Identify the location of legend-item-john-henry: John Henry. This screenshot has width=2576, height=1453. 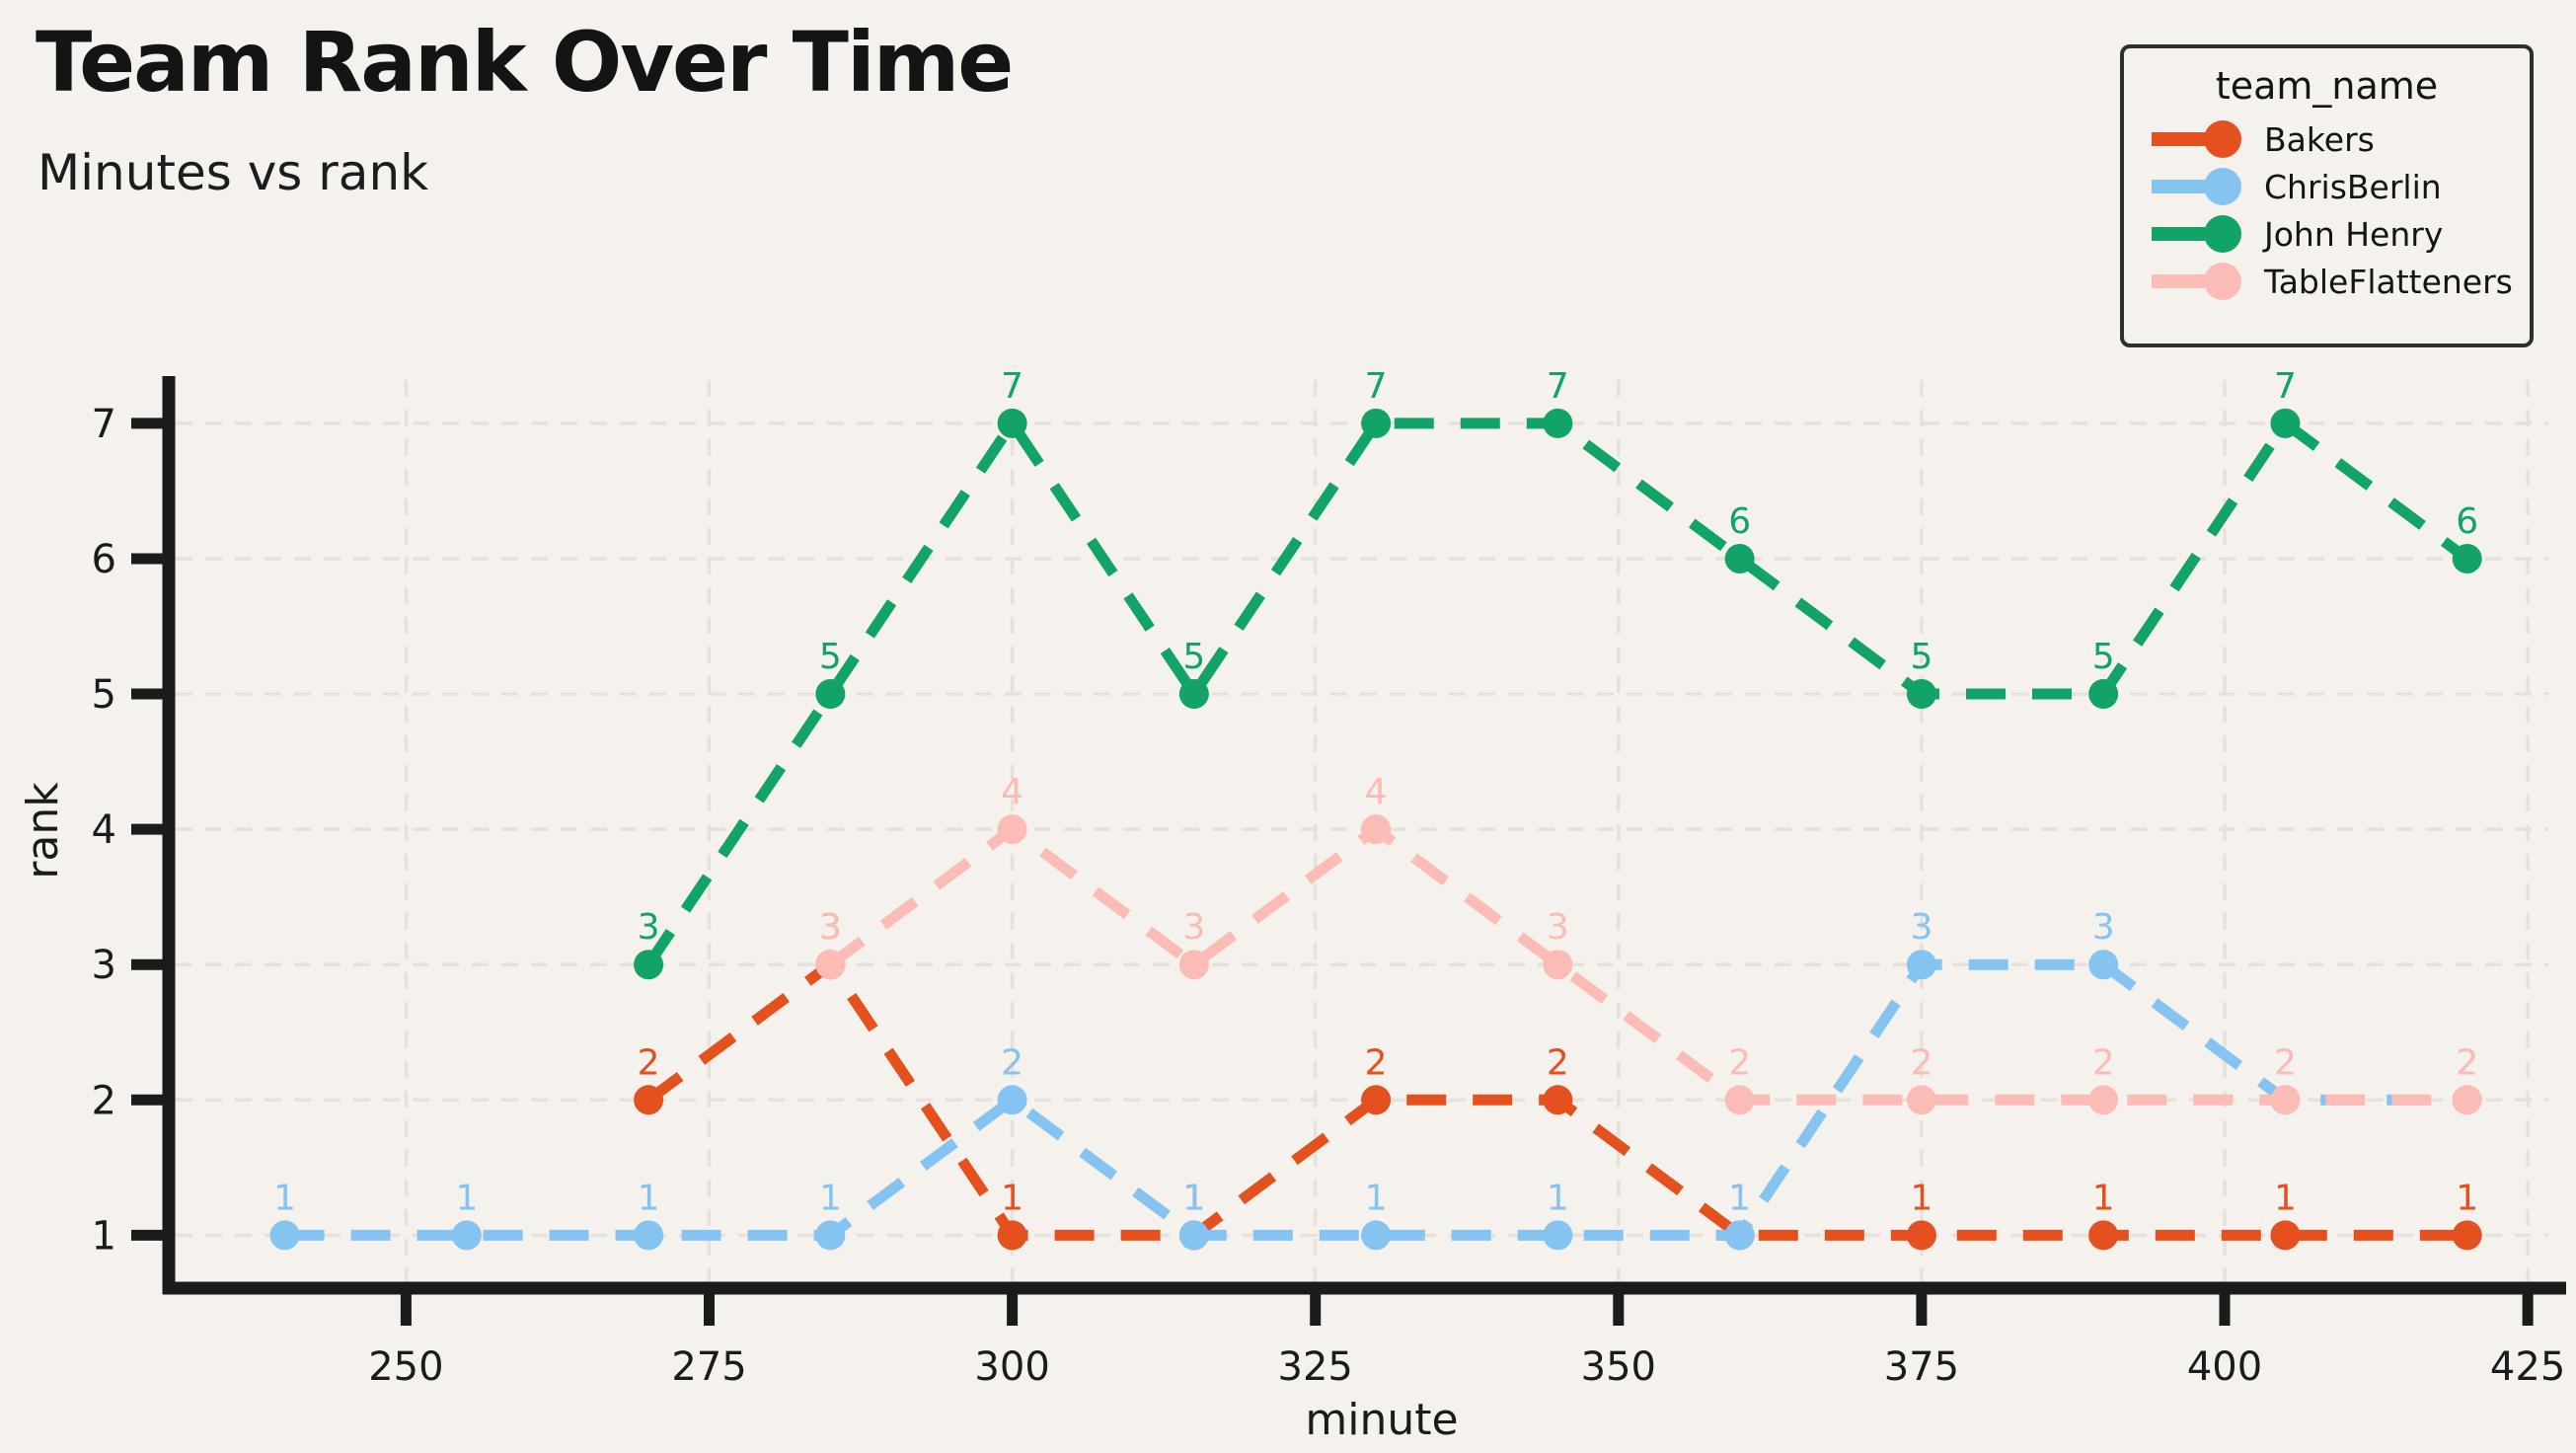
(2327, 234).